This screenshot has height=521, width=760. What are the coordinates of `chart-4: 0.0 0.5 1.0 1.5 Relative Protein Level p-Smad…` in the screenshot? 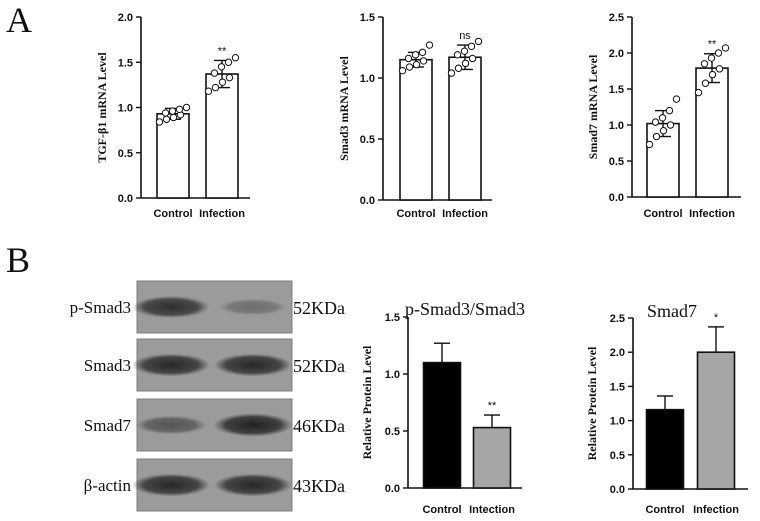 It's located at (442, 407).